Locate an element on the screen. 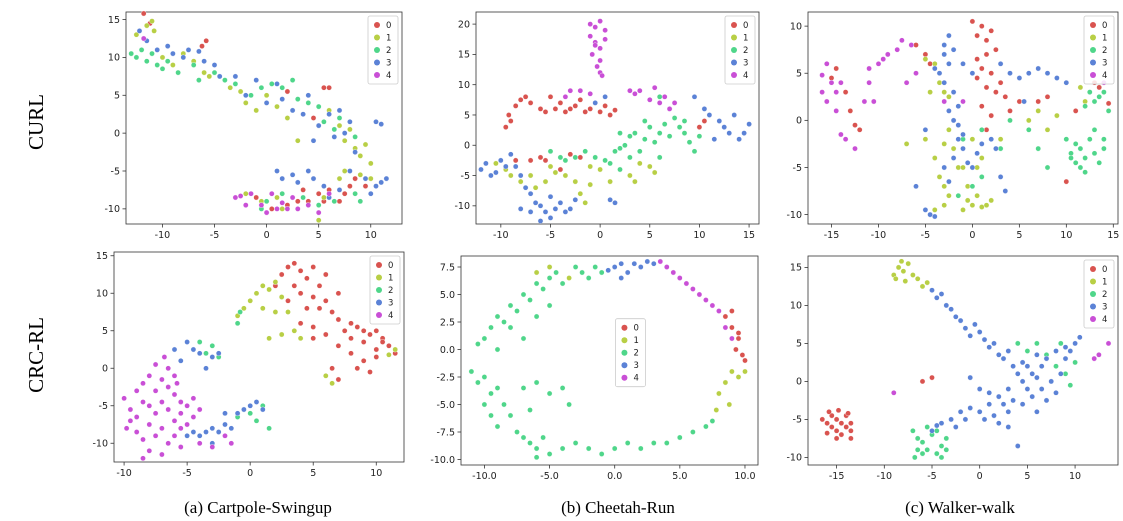  y-tick-label: 0.0 is located at coordinates (447, 350).